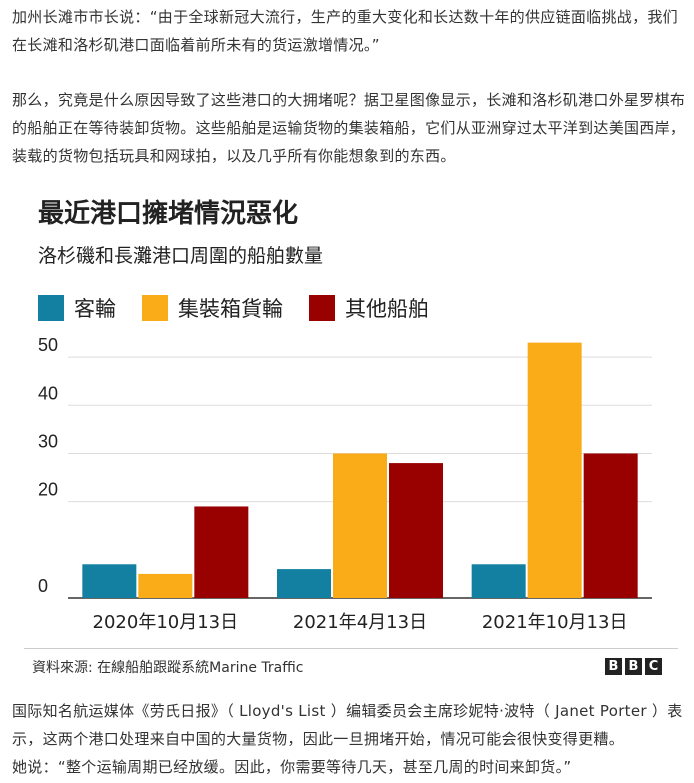  What do you see at coordinates (230, 309) in the screenshot?
I see `legend-label-container: 集裝箱貨輪` at bounding box center [230, 309].